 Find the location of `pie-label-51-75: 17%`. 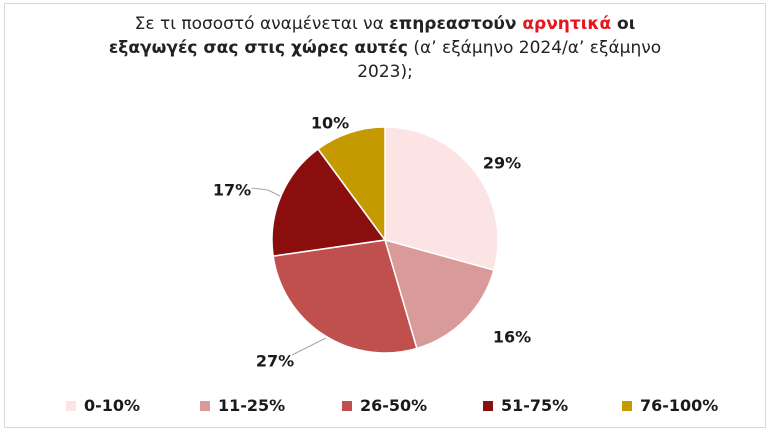

pie-label-51-75: 17% is located at coordinates (232, 190).